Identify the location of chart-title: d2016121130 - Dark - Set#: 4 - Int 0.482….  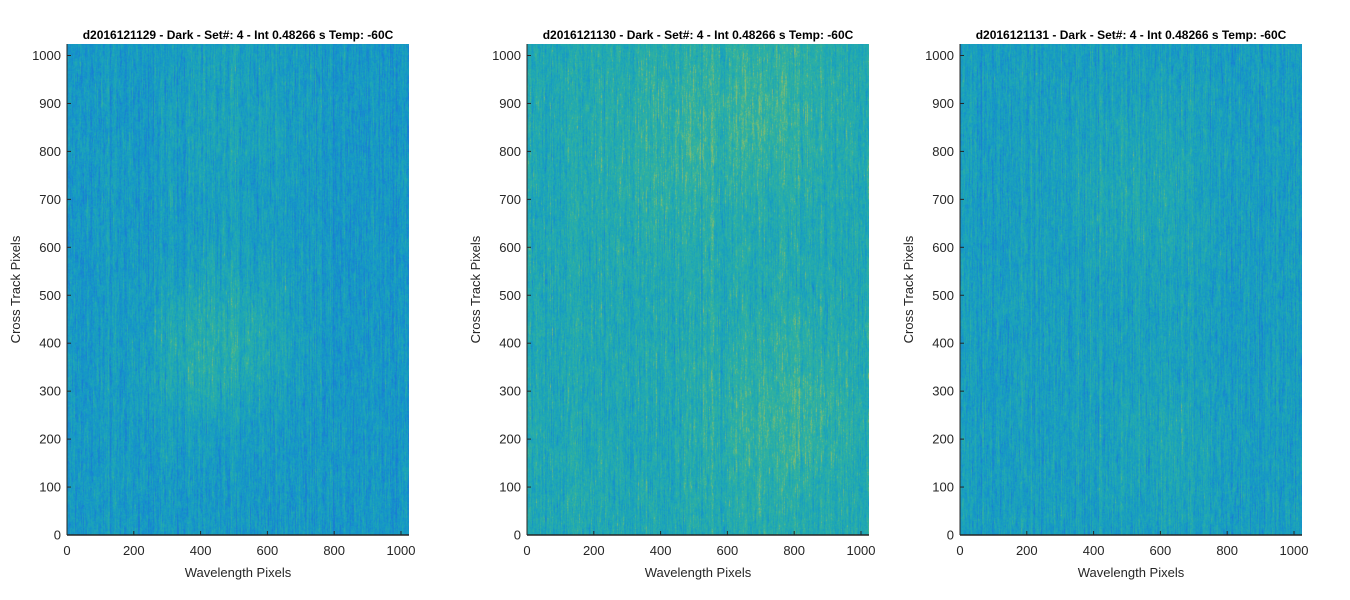
(698, 35).